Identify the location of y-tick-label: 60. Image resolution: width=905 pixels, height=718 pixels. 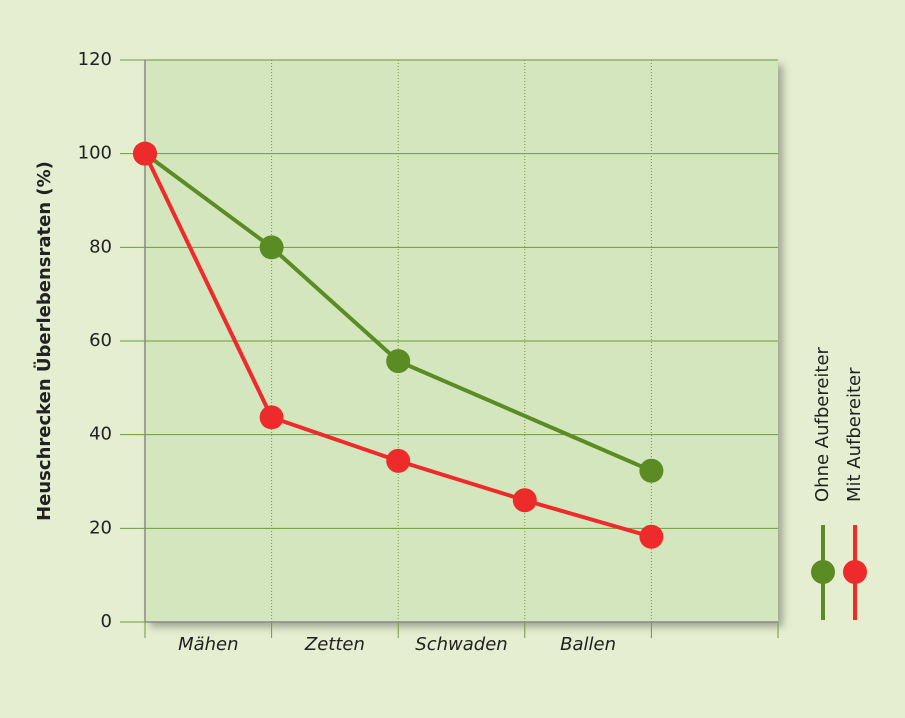
(100, 340).